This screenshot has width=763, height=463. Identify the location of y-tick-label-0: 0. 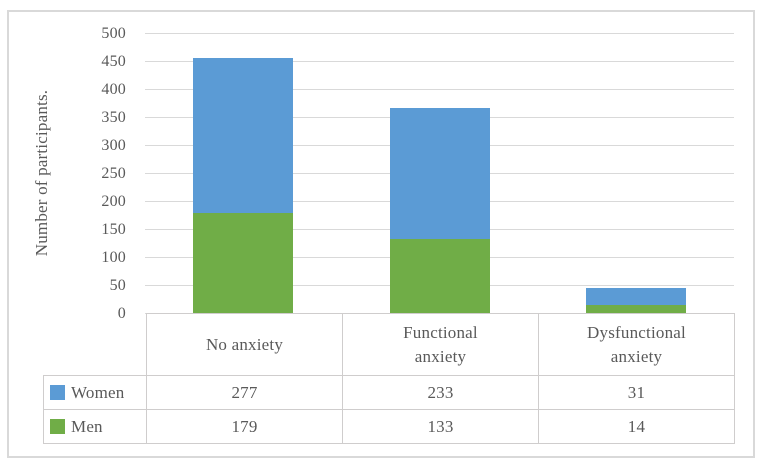
(121, 313).